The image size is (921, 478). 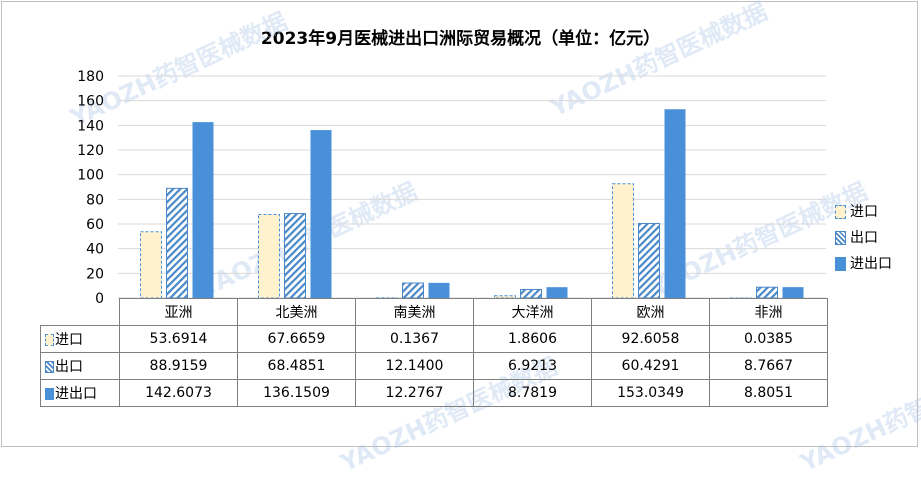 I want to click on category-label: 欧洲, so click(x=650, y=312).